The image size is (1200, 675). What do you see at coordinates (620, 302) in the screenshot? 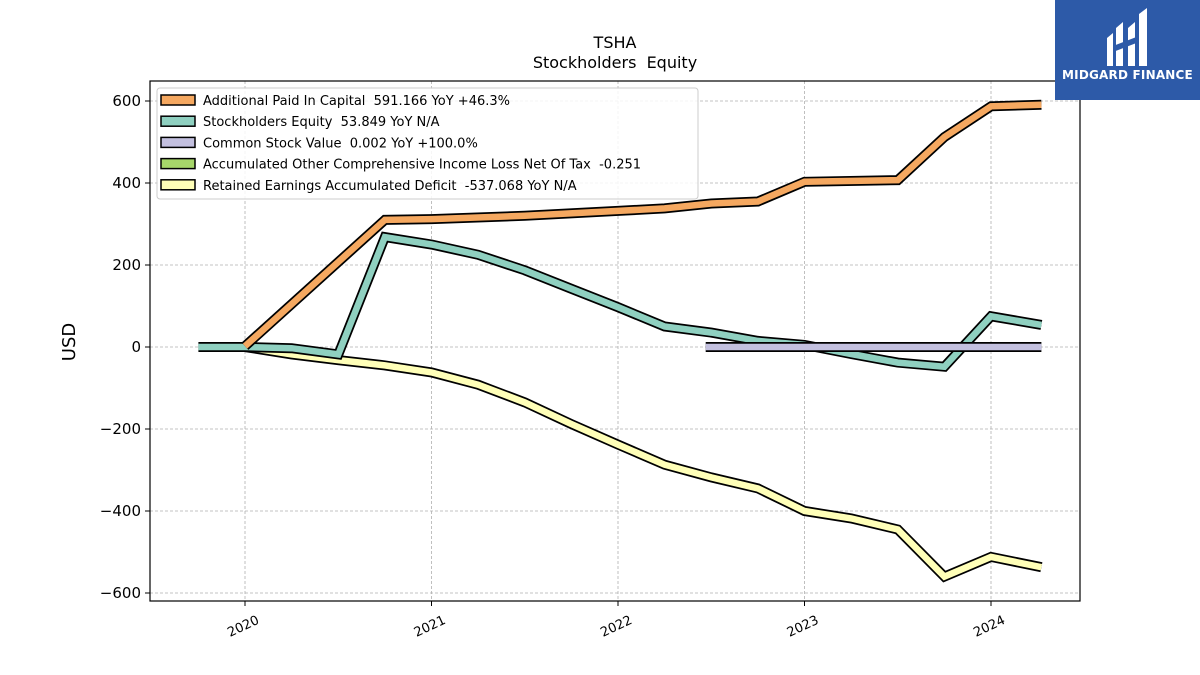
I see `stockholders-equity-line` at bounding box center [620, 302].